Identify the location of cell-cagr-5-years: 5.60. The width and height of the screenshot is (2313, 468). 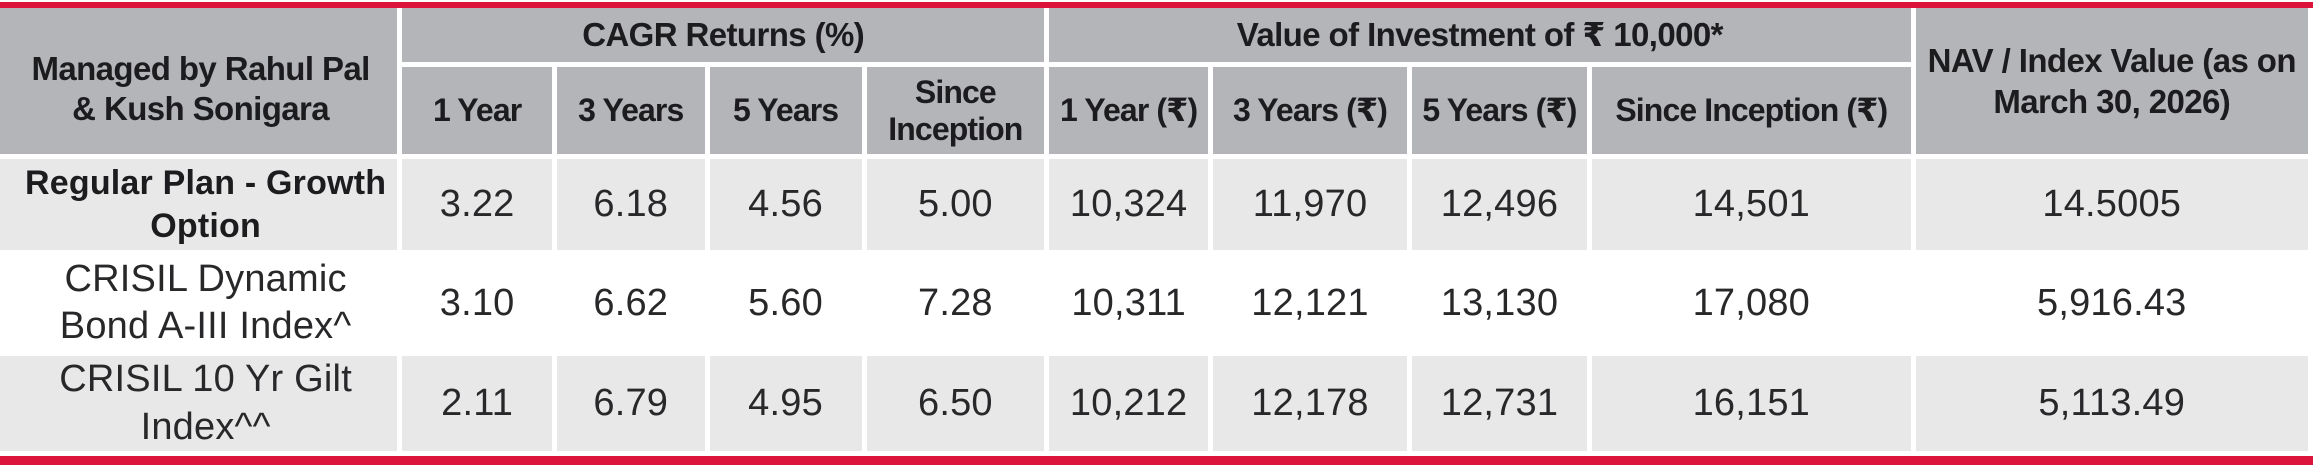
(785, 303).